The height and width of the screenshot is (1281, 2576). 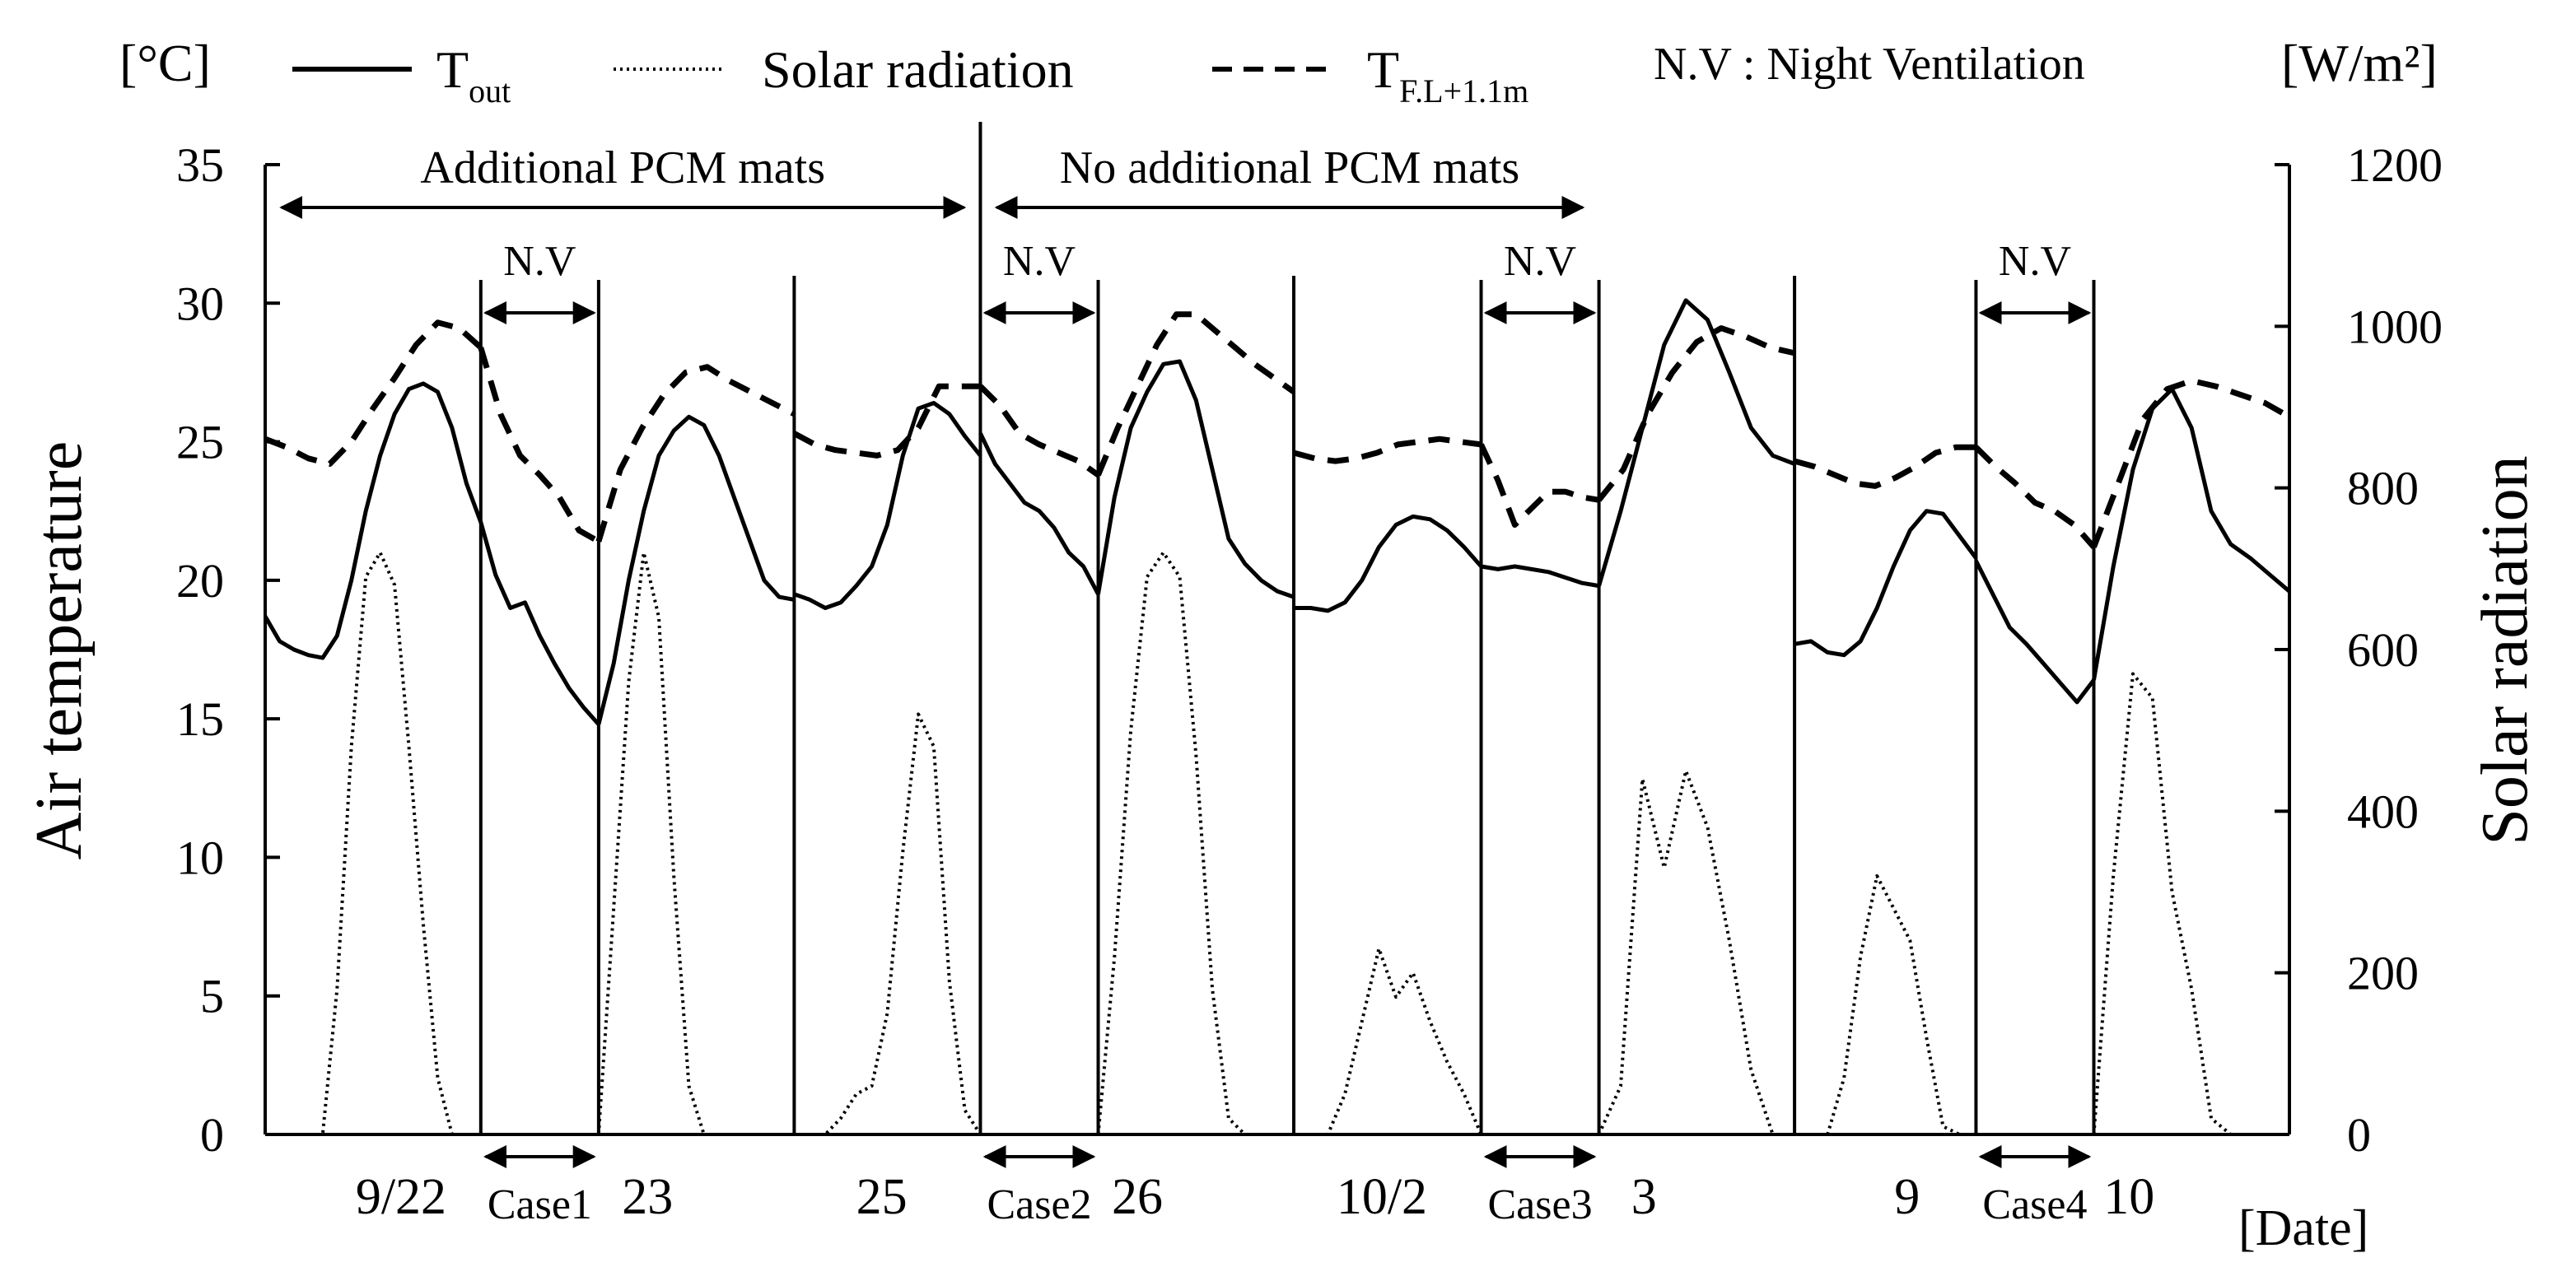 What do you see at coordinates (622, 167) in the screenshot?
I see `region-label: Additional PCM mats` at bounding box center [622, 167].